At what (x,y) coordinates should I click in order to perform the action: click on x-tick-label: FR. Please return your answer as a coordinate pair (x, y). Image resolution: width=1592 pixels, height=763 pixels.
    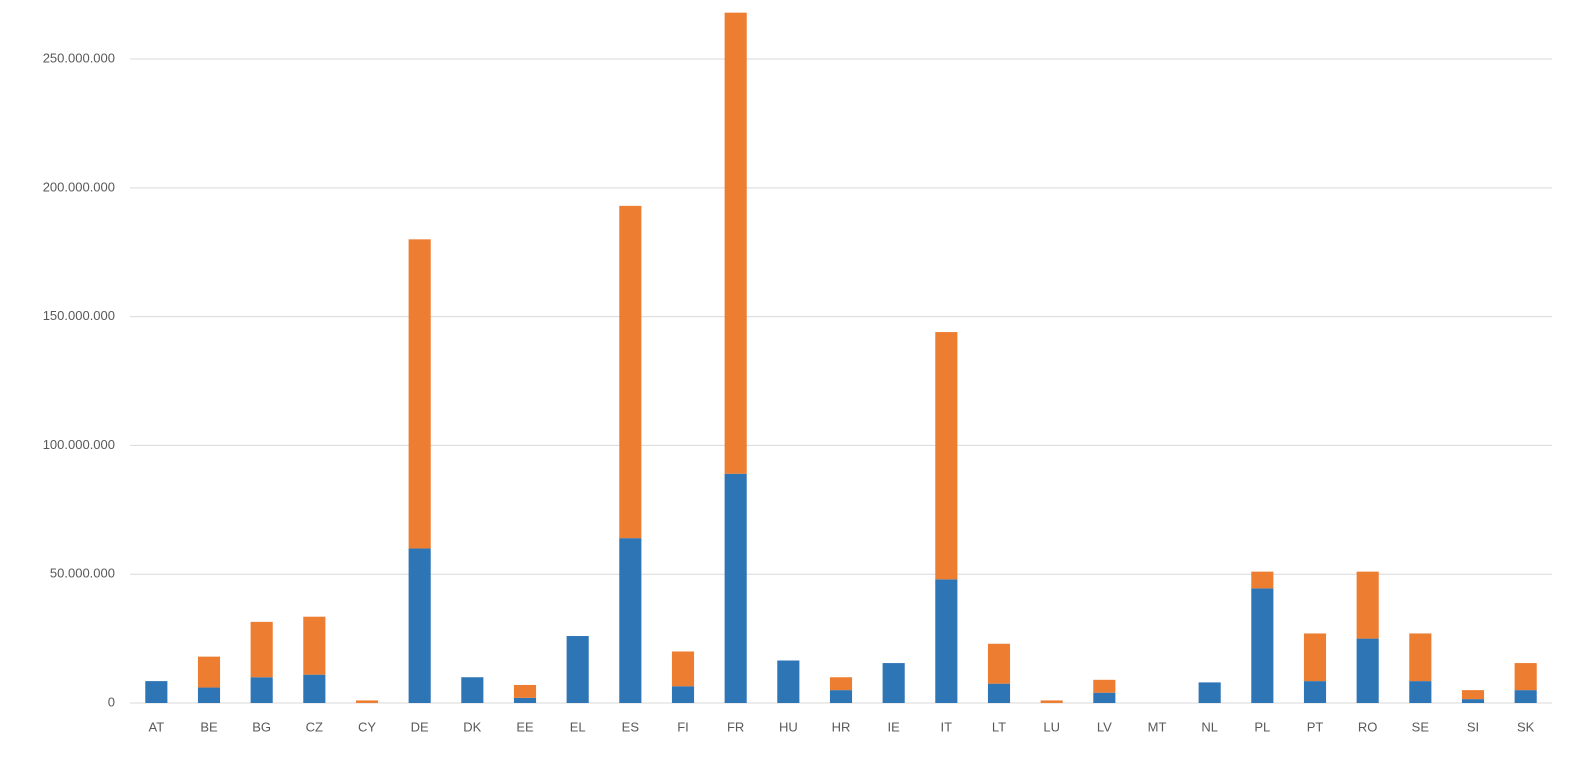
    Looking at the image, I should click on (735, 726).